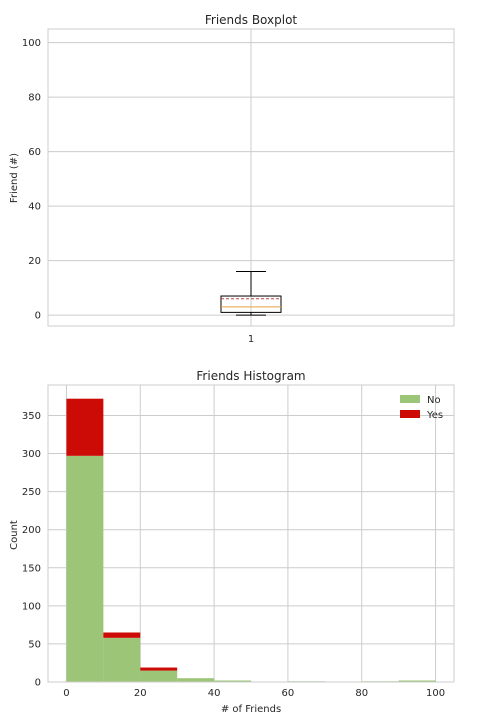 Image resolution: width=480 pixels, height=716 pixels. Describe the element at coordinates (34, 261) in the screenshot. I see `boxplot-y-tick-label: 20` at that location.